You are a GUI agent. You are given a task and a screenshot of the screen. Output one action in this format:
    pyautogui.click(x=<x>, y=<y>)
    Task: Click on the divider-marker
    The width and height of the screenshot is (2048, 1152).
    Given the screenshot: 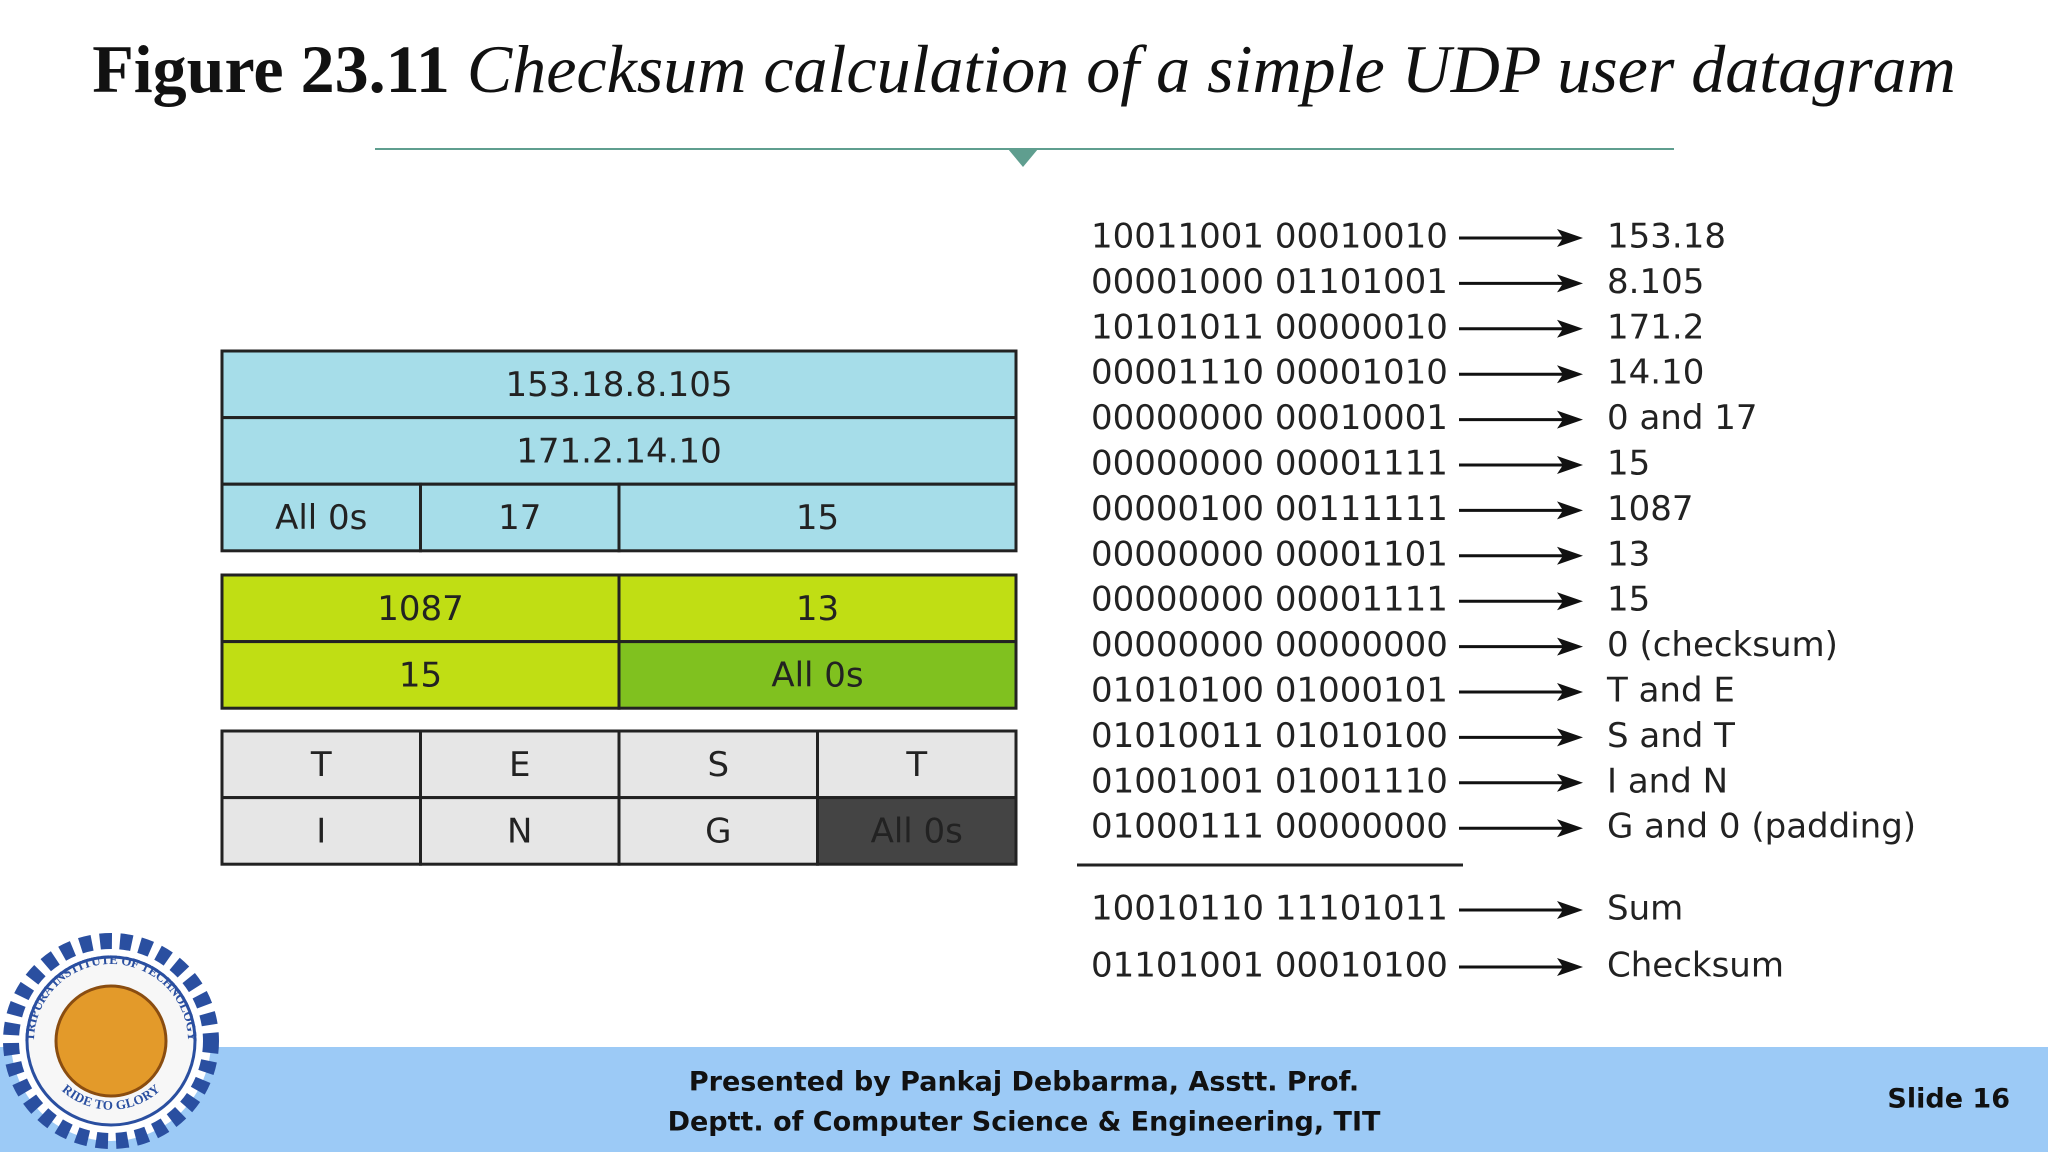 What is the action you would take?
    pyautogui.click(x=1023, y=158)
    